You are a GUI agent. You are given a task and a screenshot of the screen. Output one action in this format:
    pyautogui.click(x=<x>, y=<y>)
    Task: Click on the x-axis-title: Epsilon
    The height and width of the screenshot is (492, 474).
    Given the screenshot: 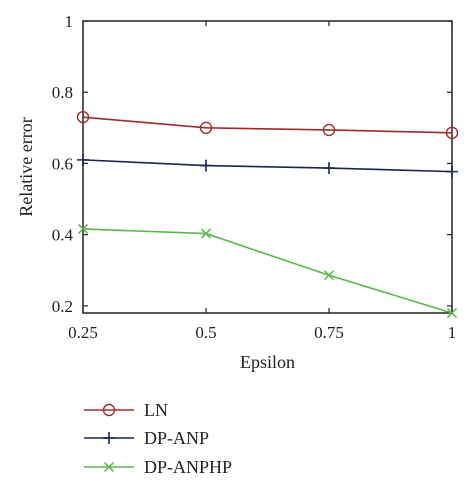 What is the action you would take?
    pyautogui.click(x=267, y=362)
    